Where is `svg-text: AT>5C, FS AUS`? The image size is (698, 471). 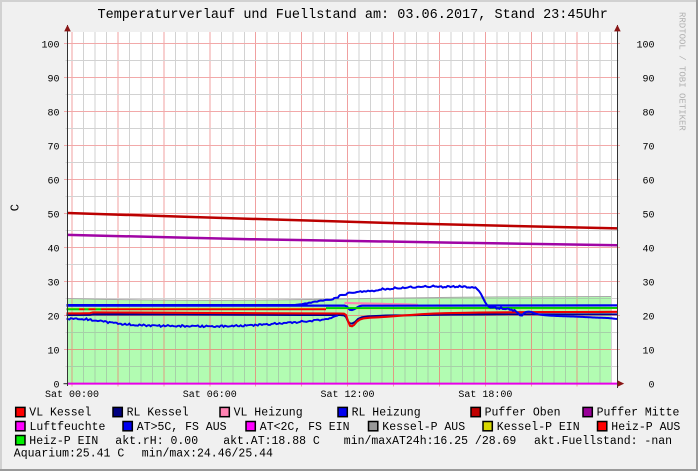 svg-text: AT>5C, FS AUS is located at coordinates (182, 427).